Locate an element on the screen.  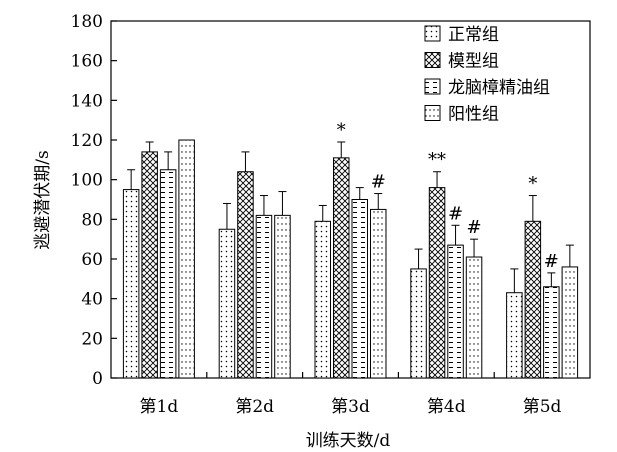
legend-label: 模型组 is located at coordinates (473, 62).